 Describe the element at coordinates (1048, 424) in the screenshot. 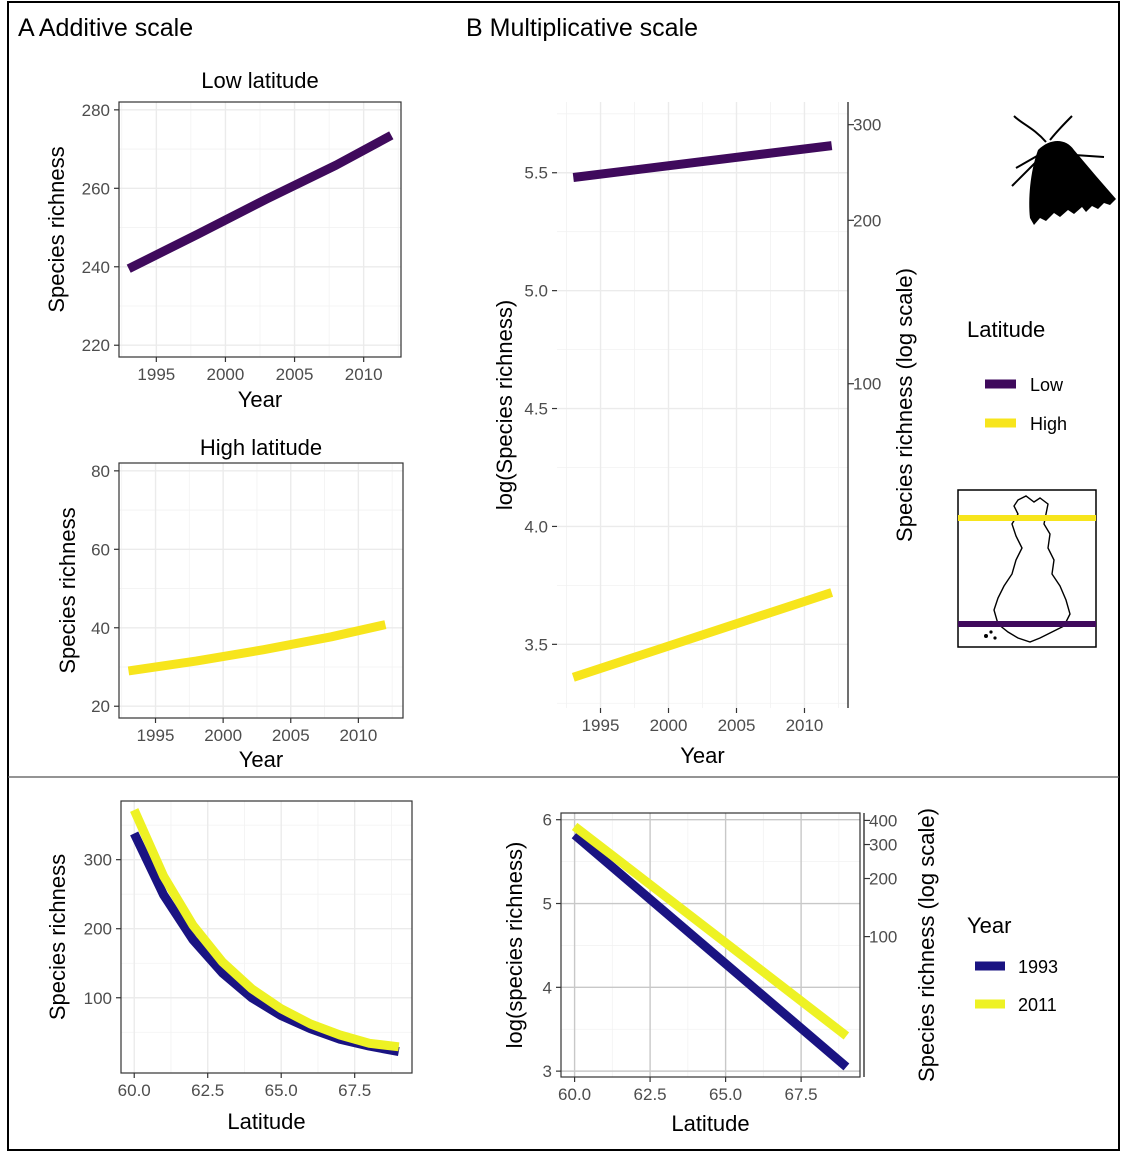

I see `legend-label-high: High` at that location.